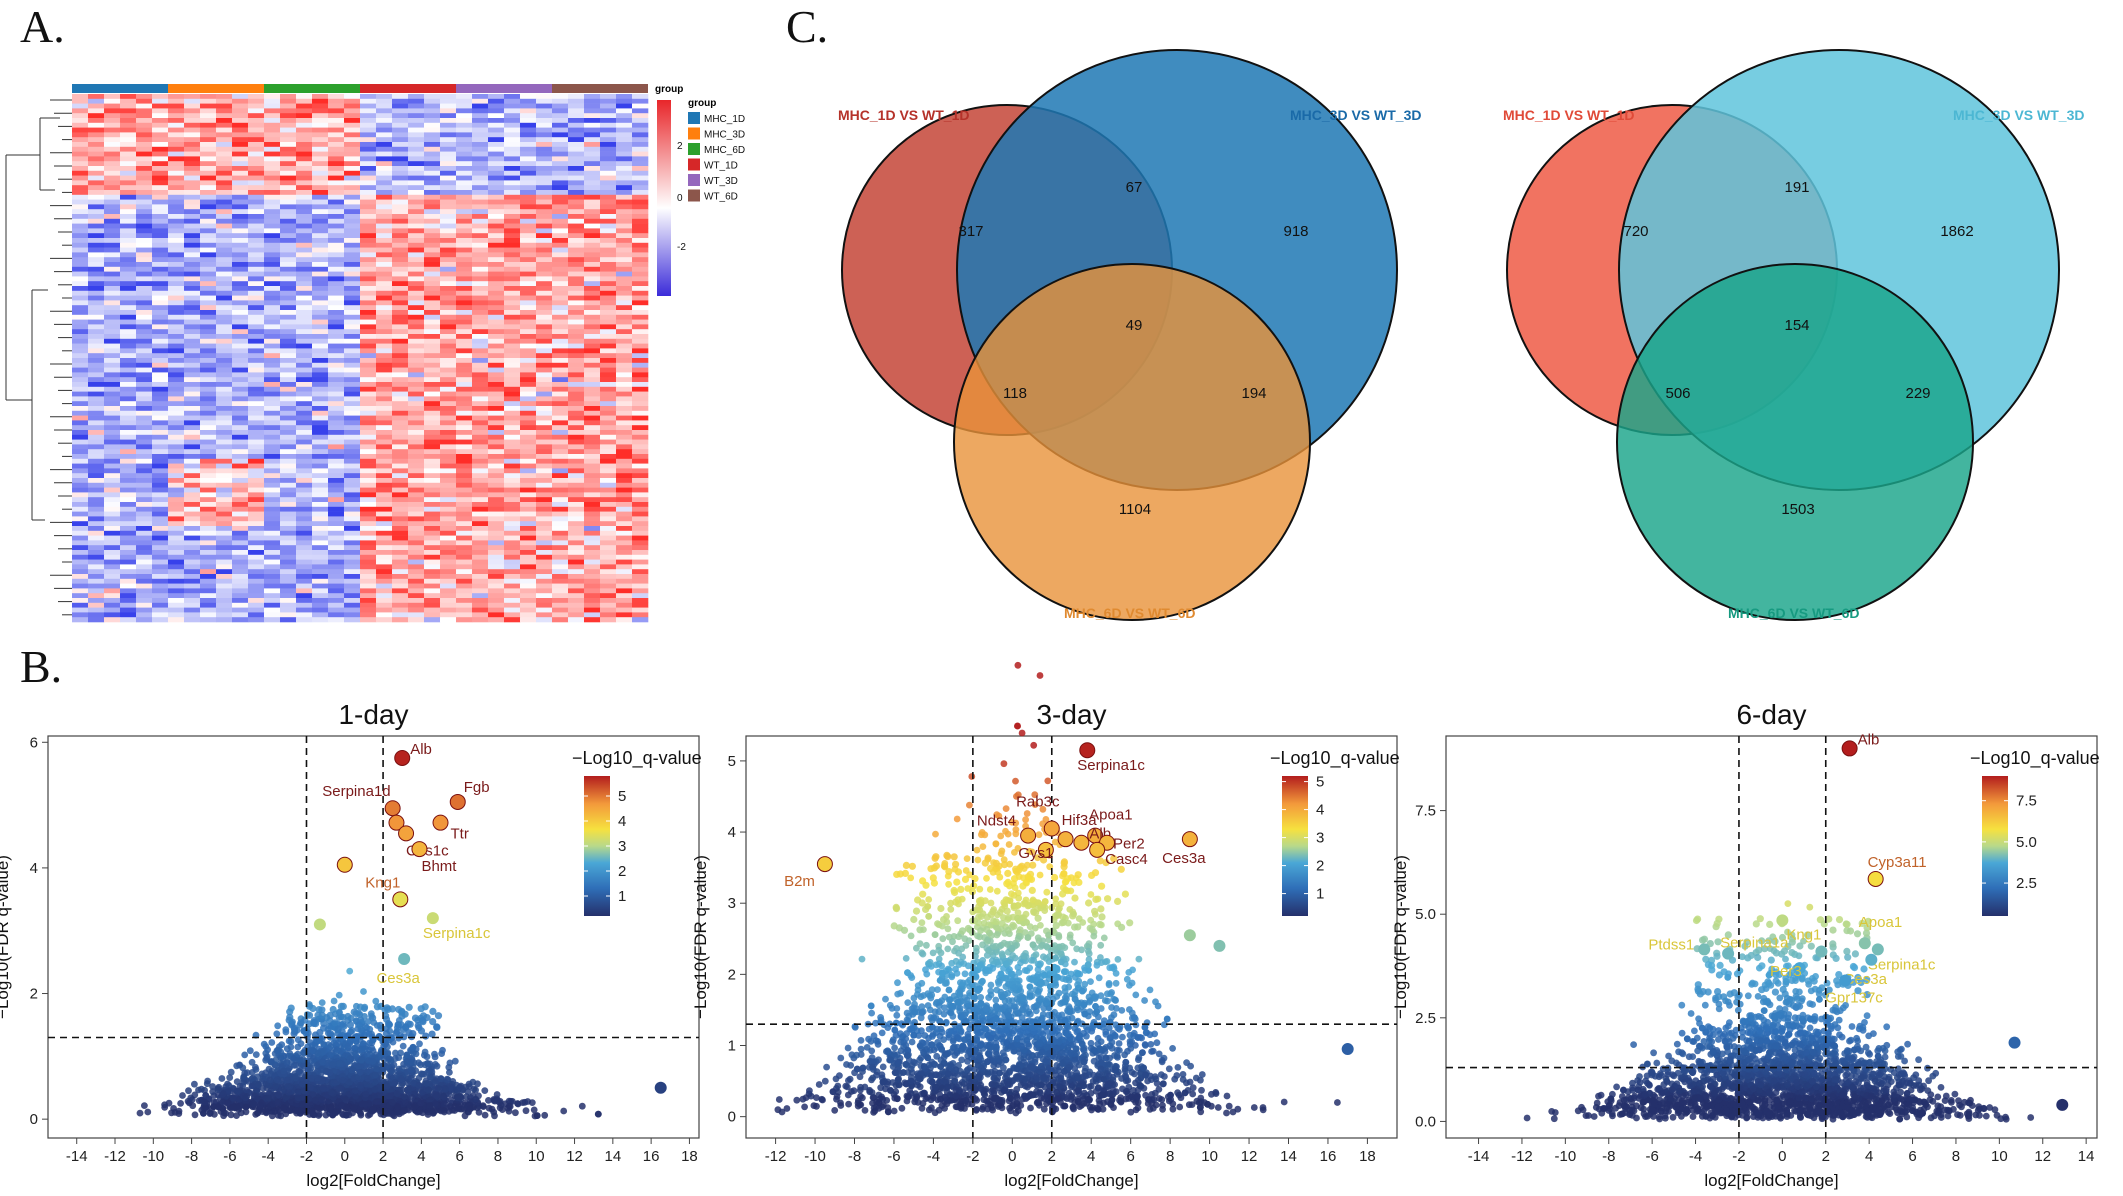 Image resolution: width=2123 pixels, height=1196 pixels. I want to click on volcano-point-label: Hif3a, so click(1080, 820).